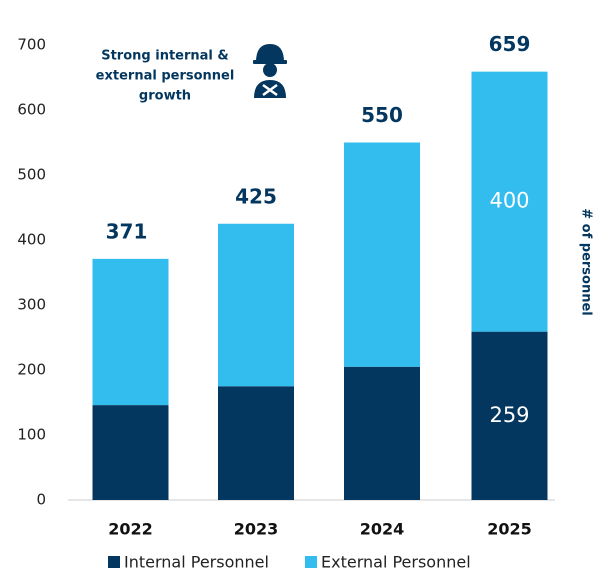  What do you see at coordinates (31, 175) in the screenshot?
I see `y-tick-label: 500` at bounding box center [31, 175].